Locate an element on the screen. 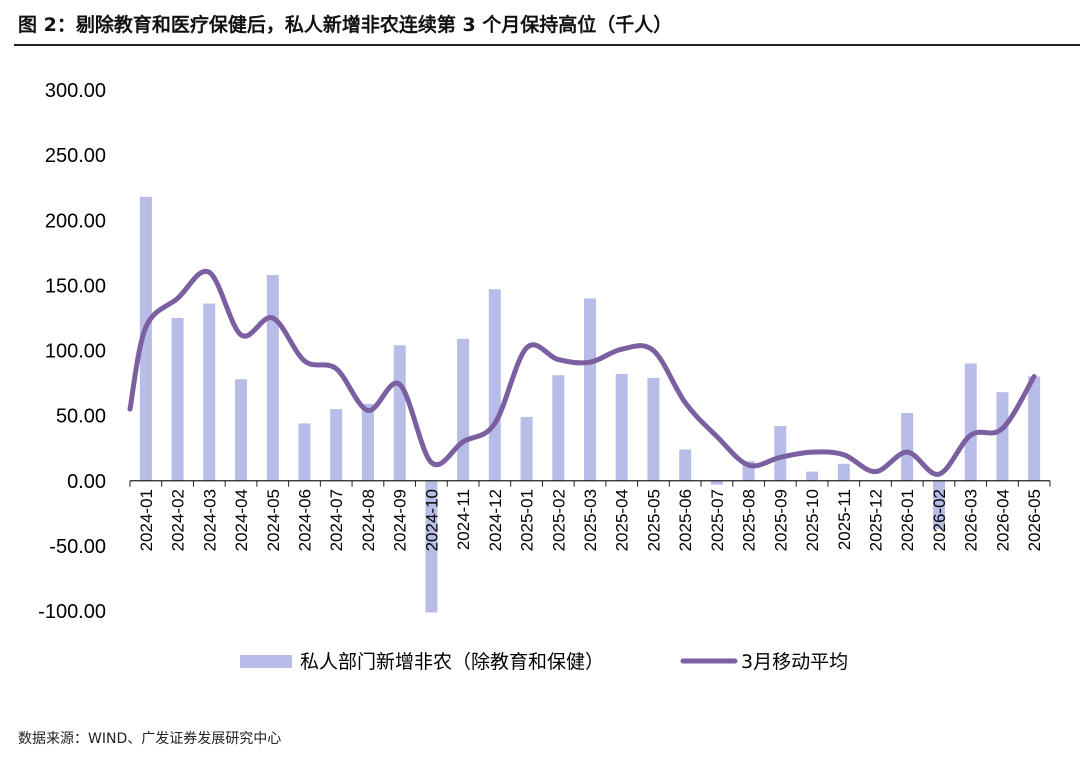  source-note: 数据来源：WIND、广发证券发展研究中心 is located at coordinates (150, 739).